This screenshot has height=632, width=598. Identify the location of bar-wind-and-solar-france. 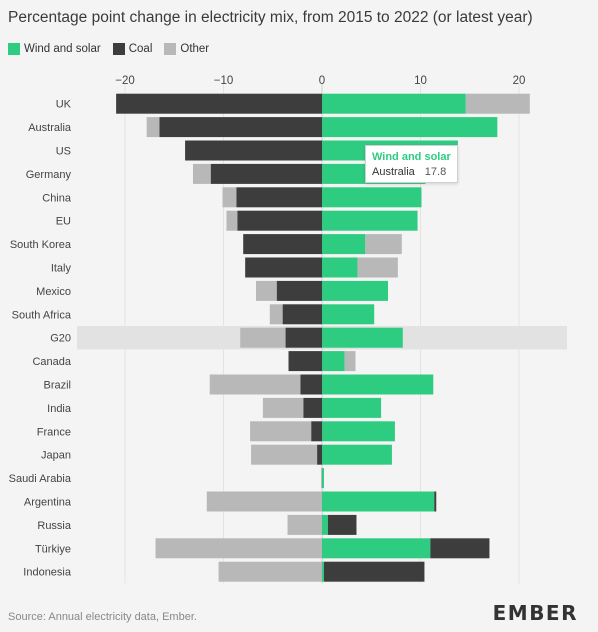
(358, 431).